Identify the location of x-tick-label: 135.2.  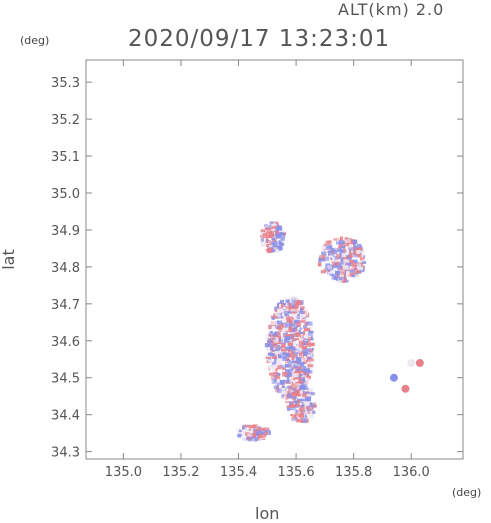
(180, 472).